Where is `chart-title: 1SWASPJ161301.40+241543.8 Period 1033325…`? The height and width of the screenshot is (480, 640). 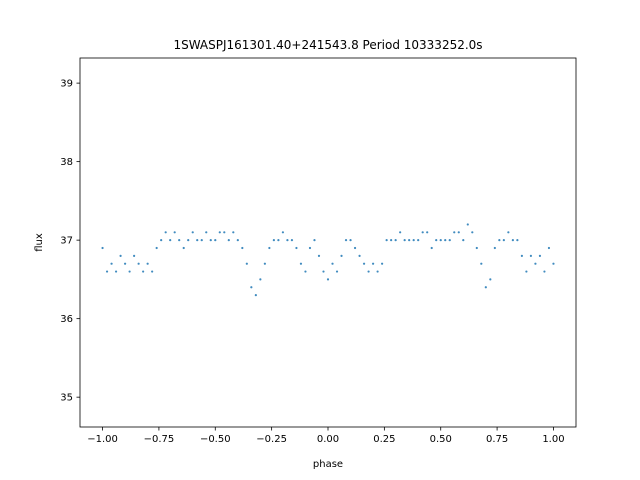 chart-title: 1SWASPJ161301.40+241543.8 Period 1033325… is located at coordinates (327, 45).